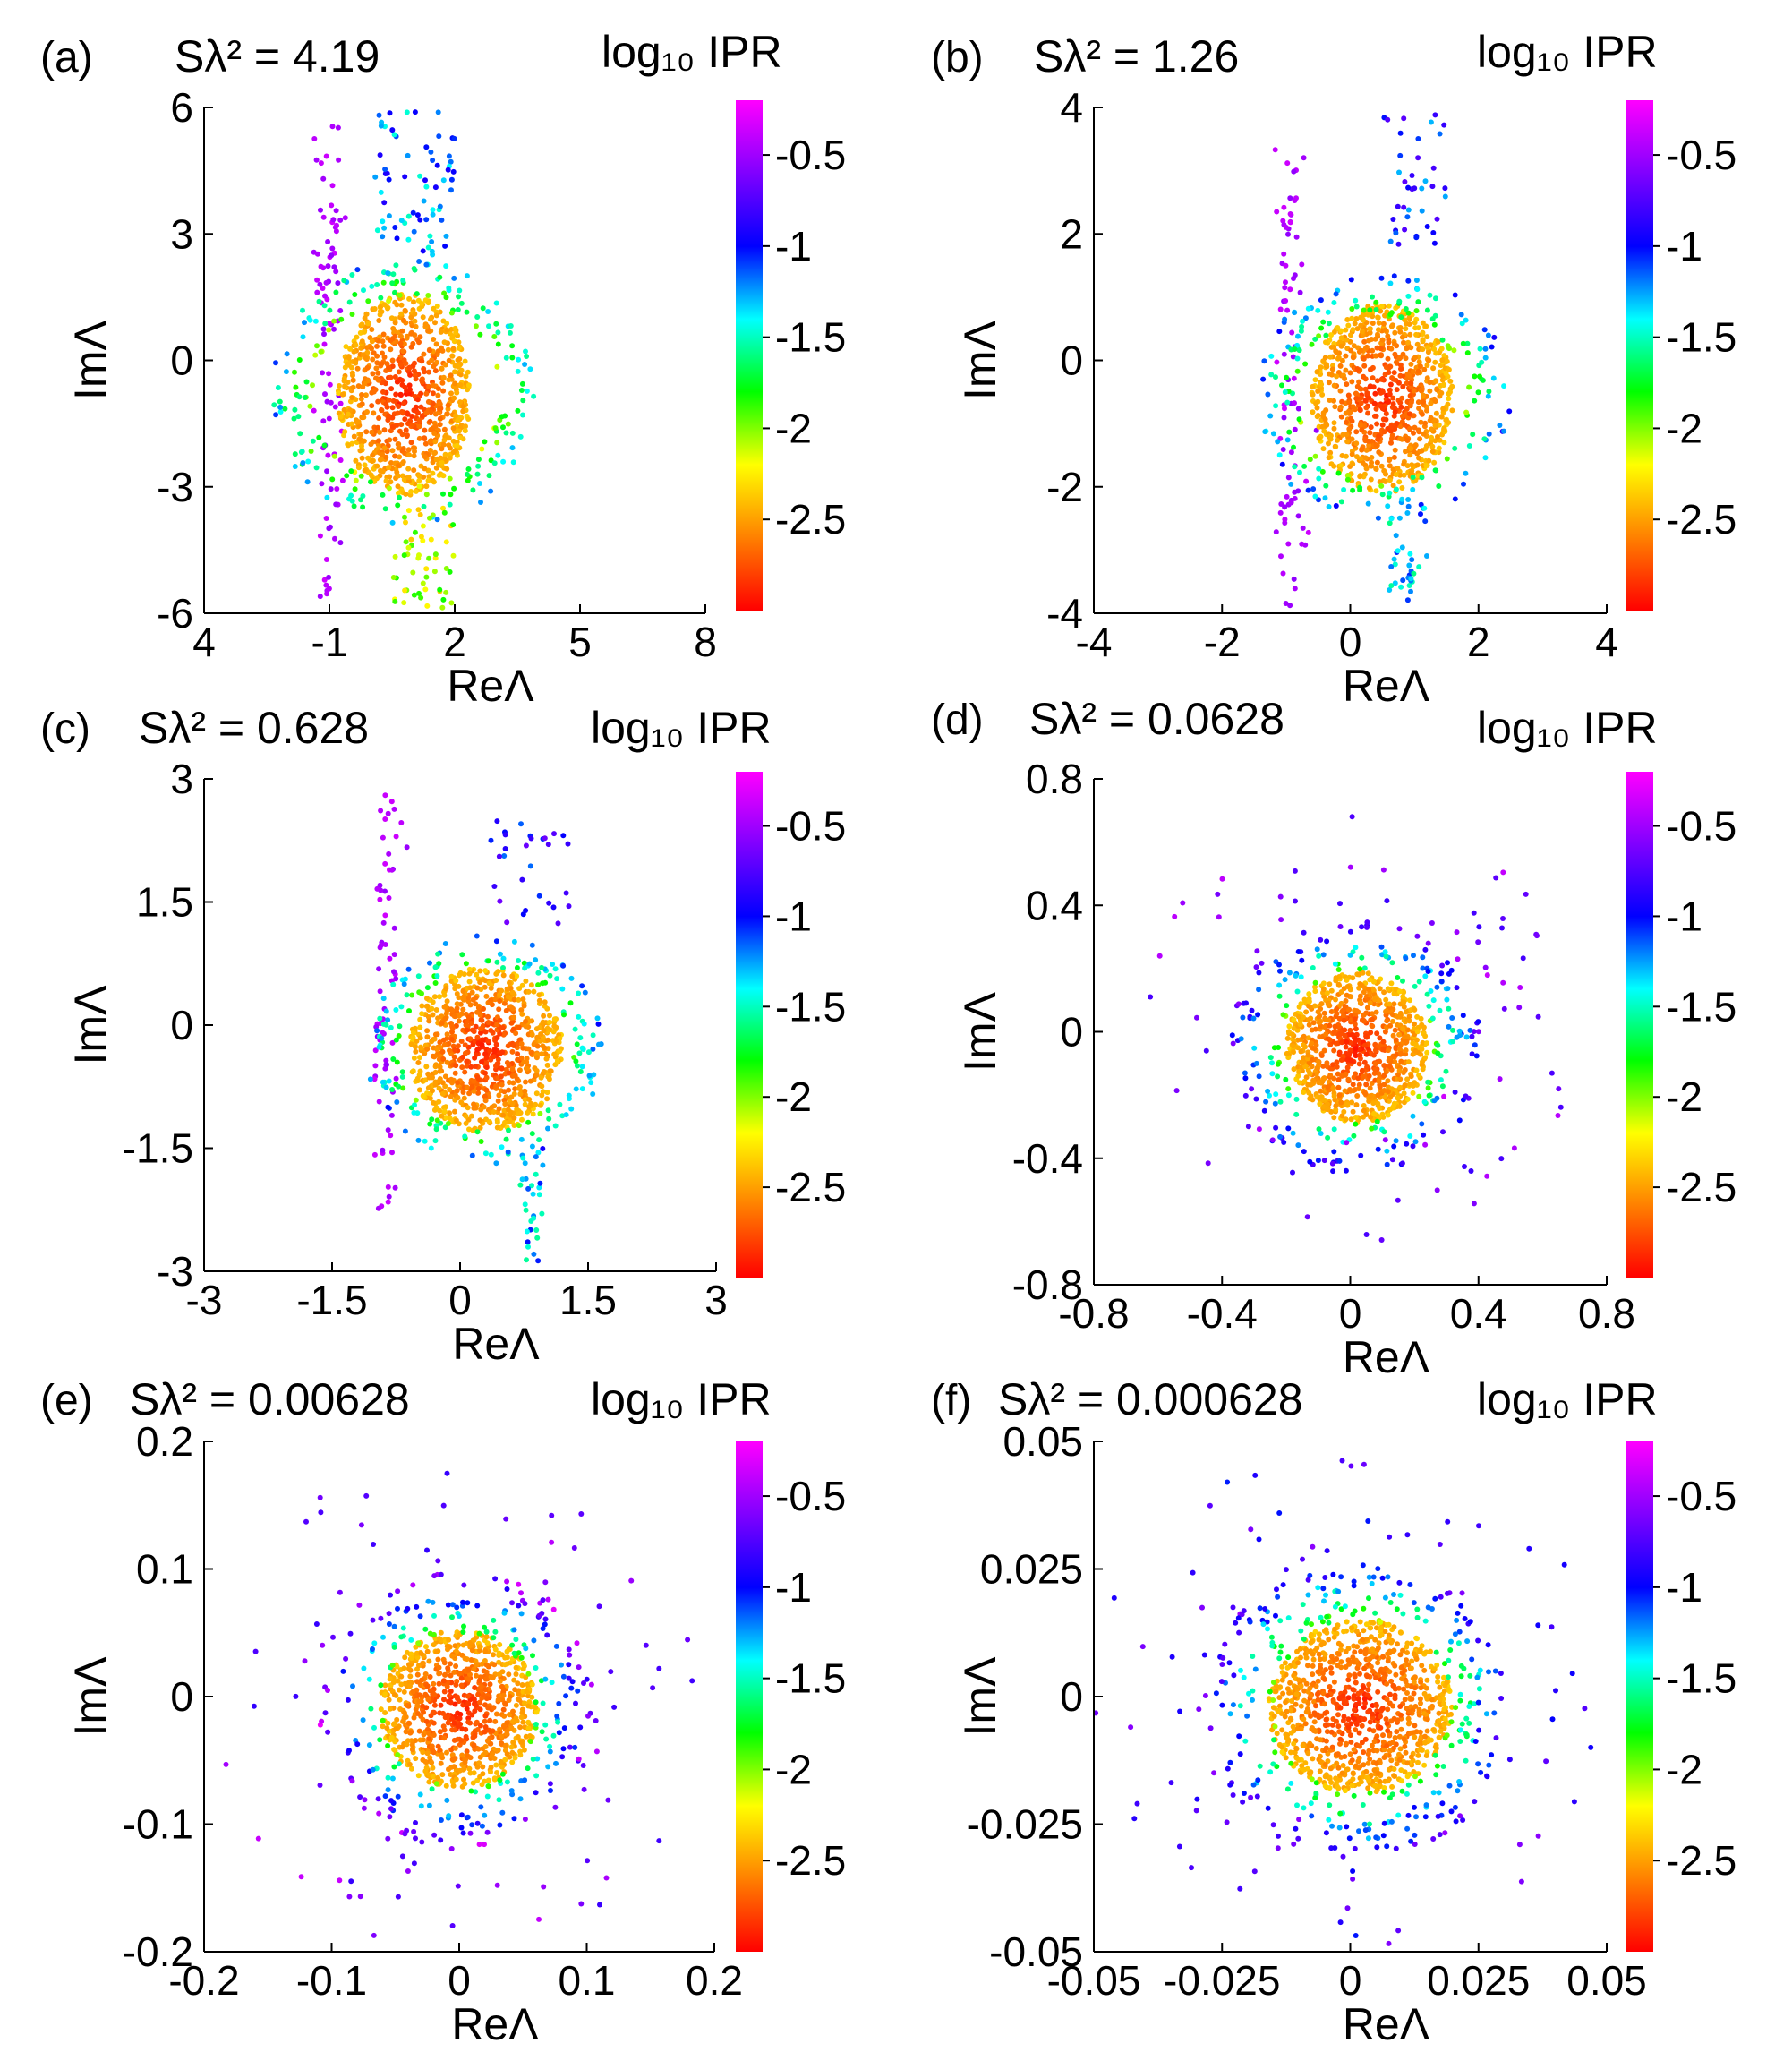 The image size is (1792, 2069). I want to click on y-tick-label: 3, so click(181, 779).